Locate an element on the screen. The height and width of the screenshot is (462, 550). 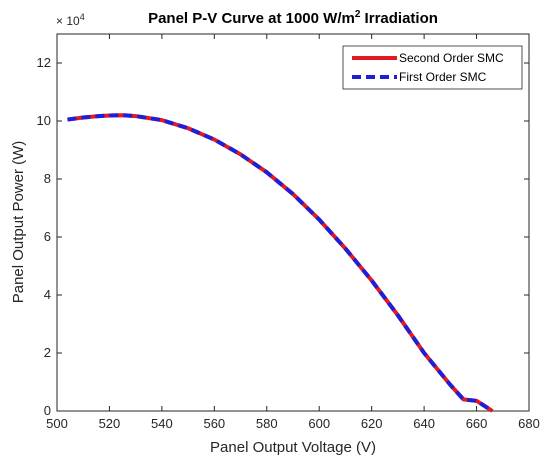
x-tick-label: 620 is located at coordinates (372, 423).